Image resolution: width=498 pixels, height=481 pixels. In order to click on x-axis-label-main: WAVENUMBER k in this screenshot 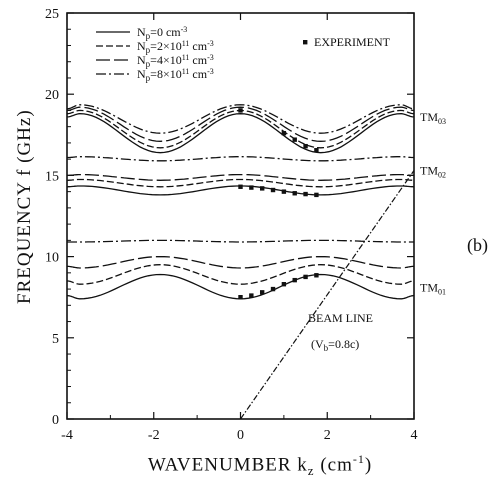, I will do `click(227, 465)`.